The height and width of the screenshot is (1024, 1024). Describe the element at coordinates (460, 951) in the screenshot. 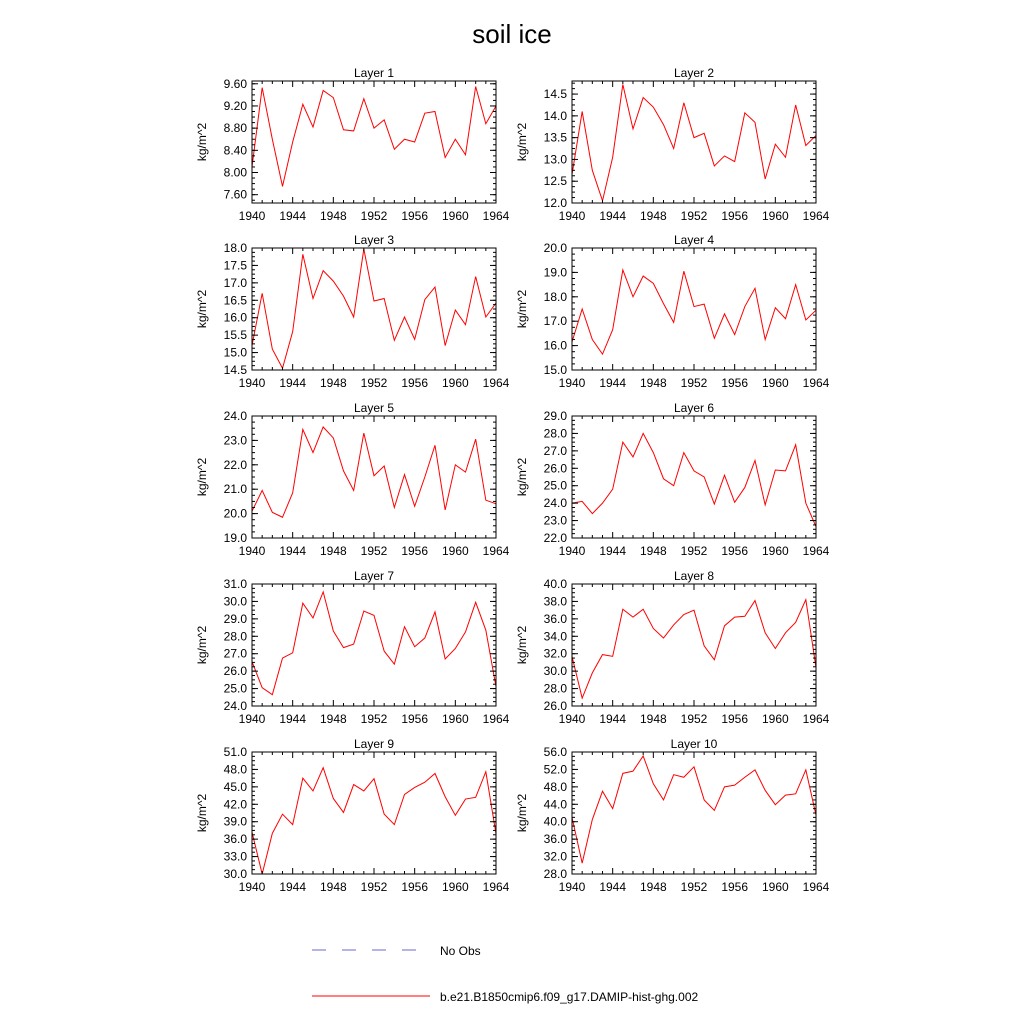

I see `legend-label-no-obs: No Obs` at that location.